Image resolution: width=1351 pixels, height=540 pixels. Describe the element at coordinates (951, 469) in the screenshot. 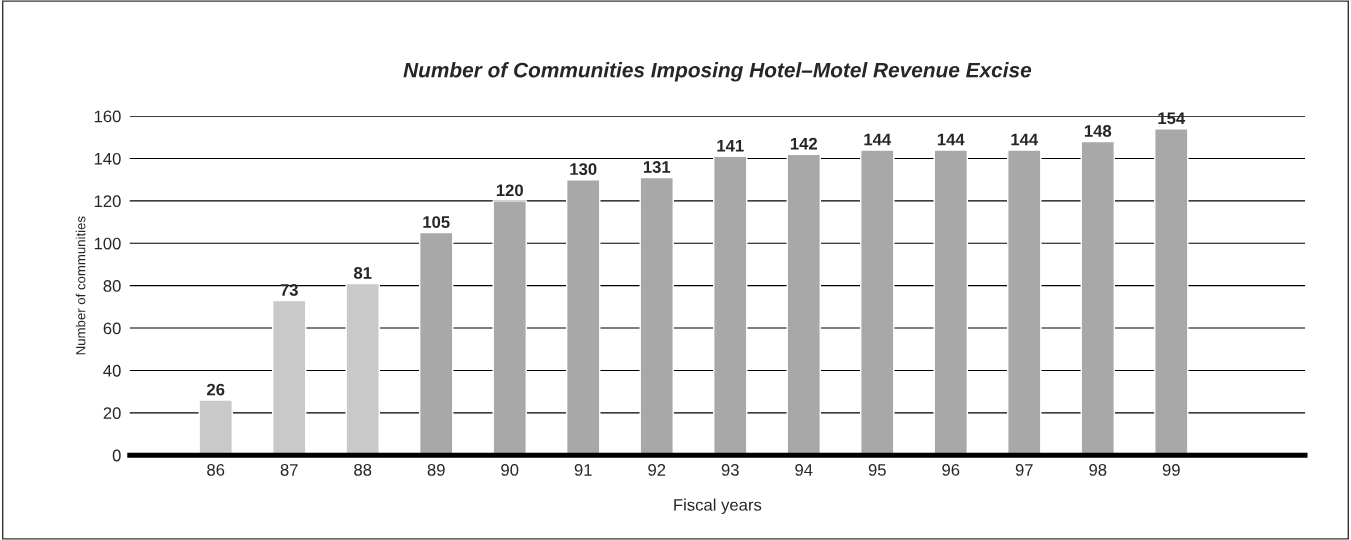

I see `x-tick-label: 96` at that location.